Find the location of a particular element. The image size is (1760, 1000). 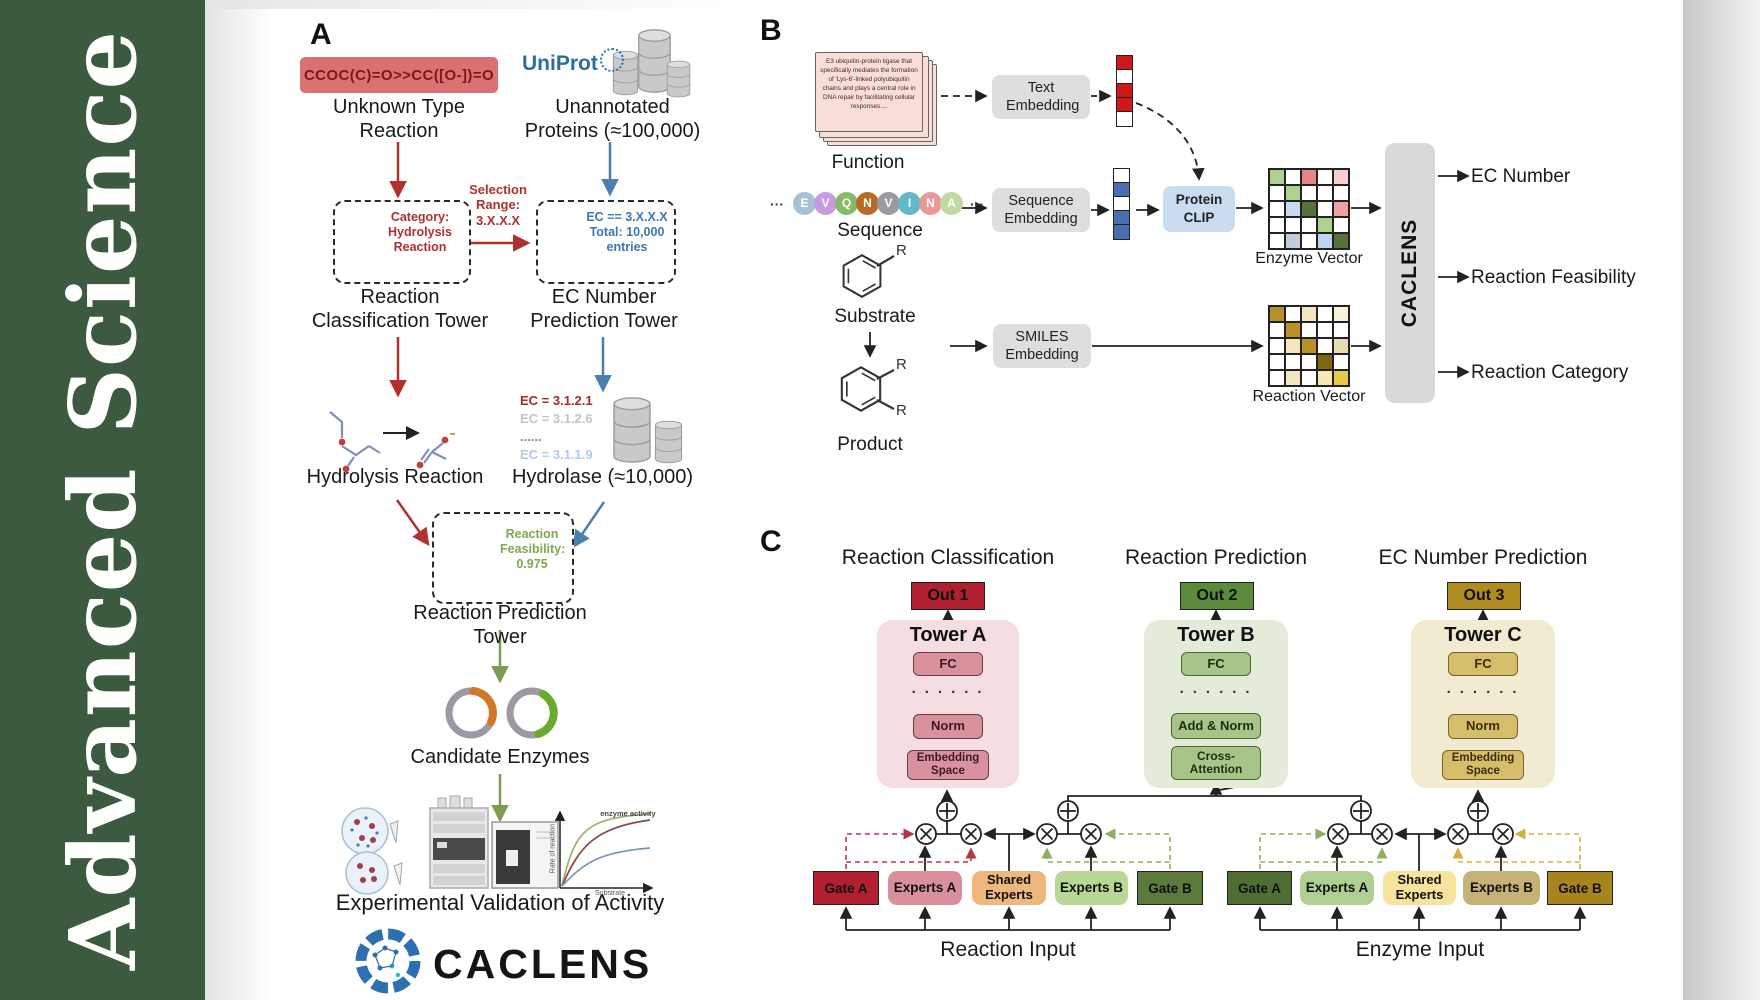

ec-entry: EC = 3.1.2.1 is located at coordinates (556, 400).